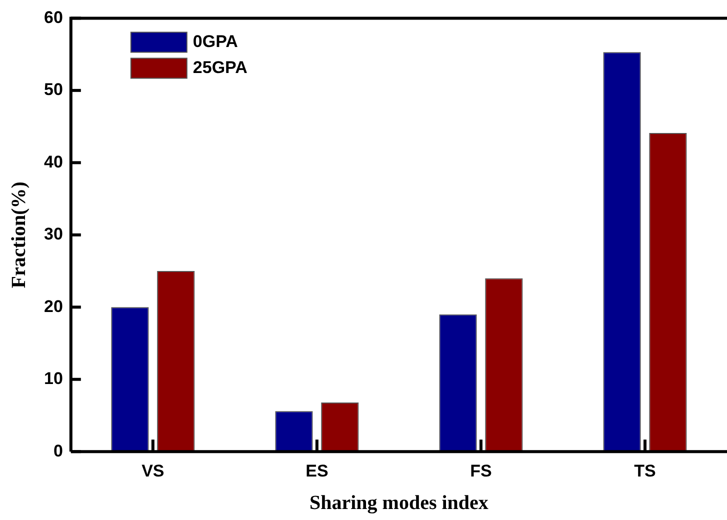 This screenshot has height=520, width=727. I want to click on legend-label: 0GPA, so click(215, 41).